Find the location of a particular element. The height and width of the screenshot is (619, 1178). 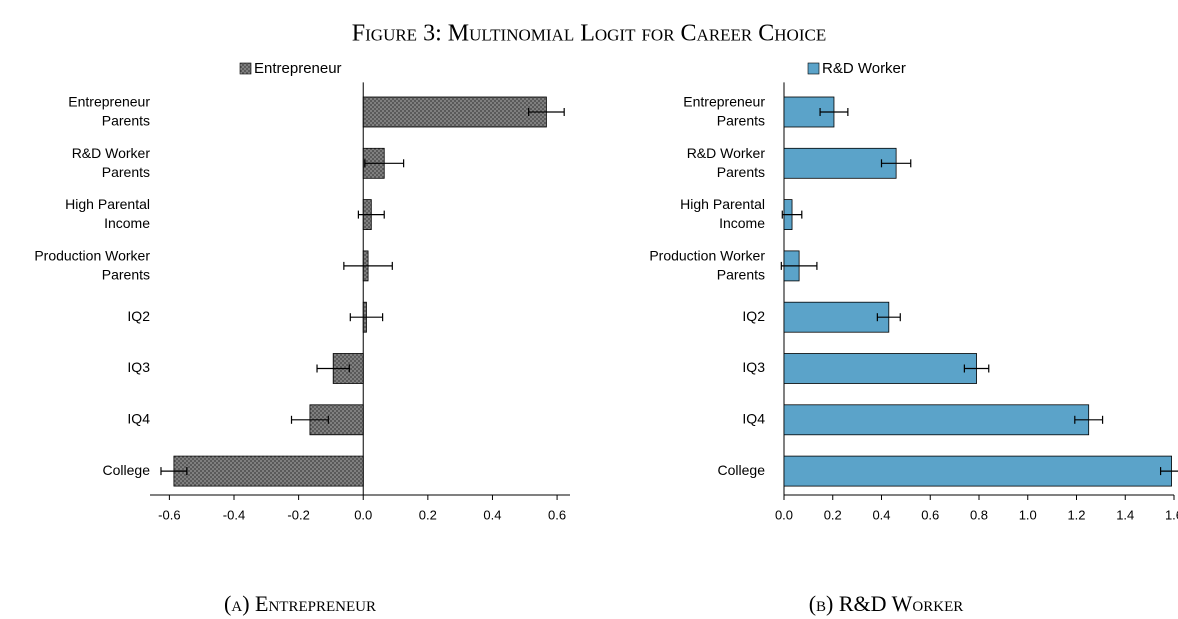

x-tick-label: 1.6 is located at coordinates (1171, 514).